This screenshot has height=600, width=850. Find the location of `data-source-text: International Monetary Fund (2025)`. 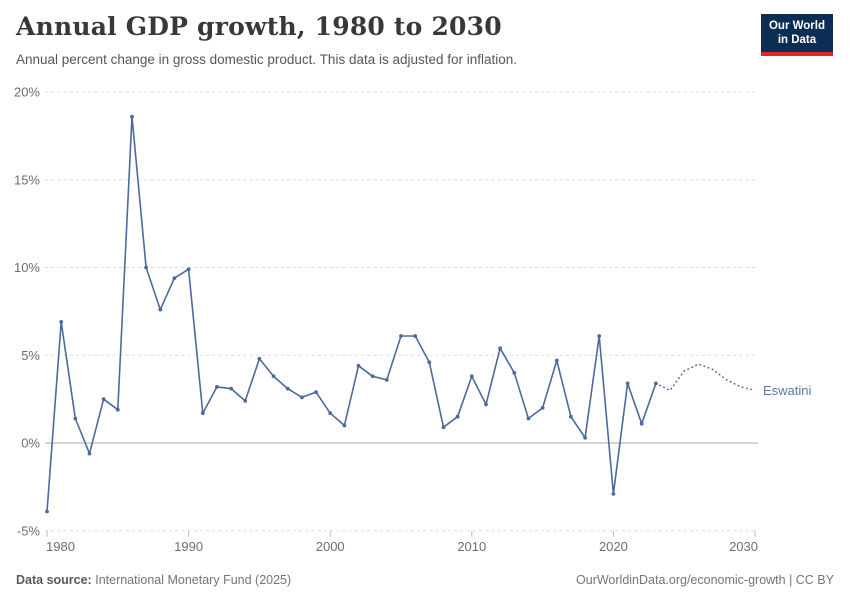

data-source-text: International Monetary Fund (2025) is located at coordinates (193, 580).